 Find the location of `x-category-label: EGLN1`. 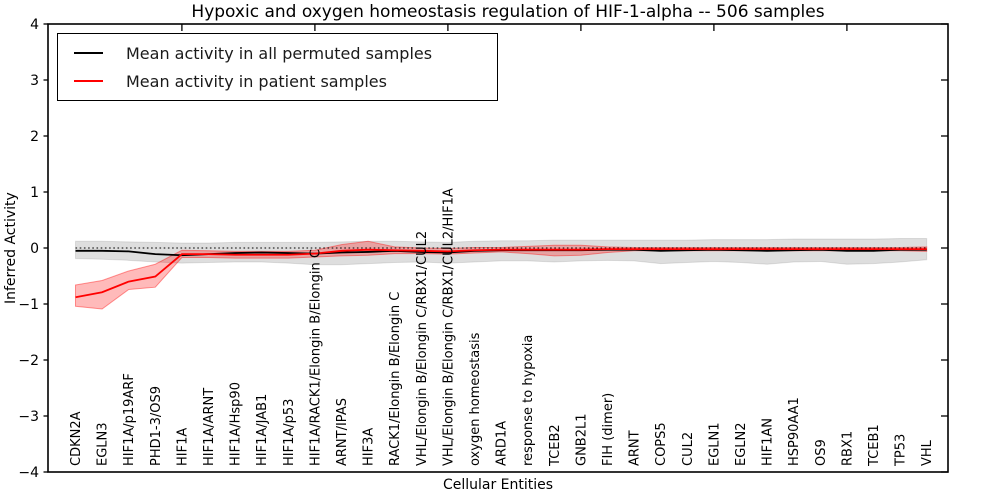

x-category-label: EGLN1 is located at coordinates (714, 444).